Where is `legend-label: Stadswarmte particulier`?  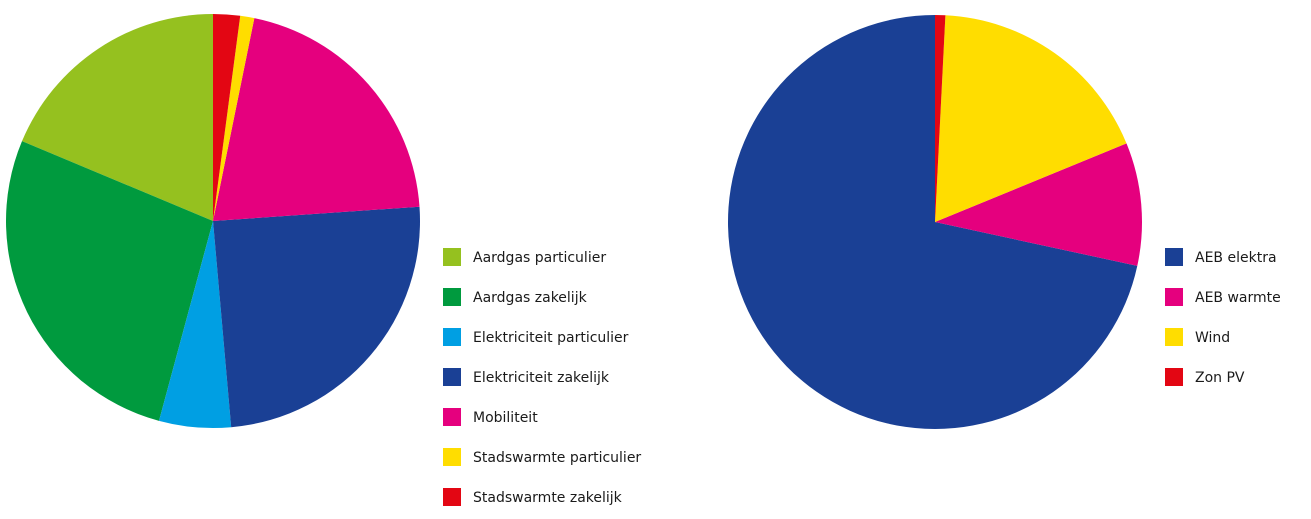 legend-label: Stadswarmte particulier is located at coordinates (557, 458).